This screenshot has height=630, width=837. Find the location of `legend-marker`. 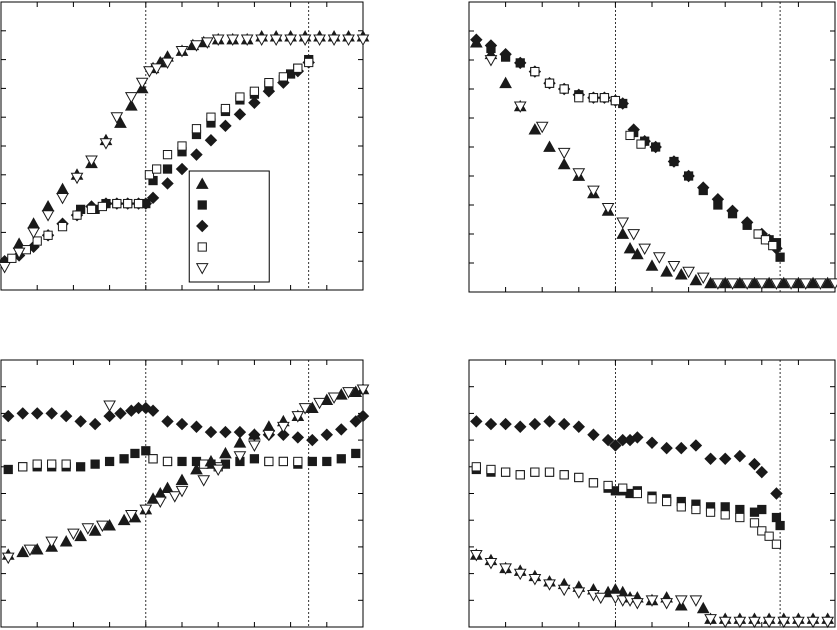

legend-marker is located at coordinates (202, 205).